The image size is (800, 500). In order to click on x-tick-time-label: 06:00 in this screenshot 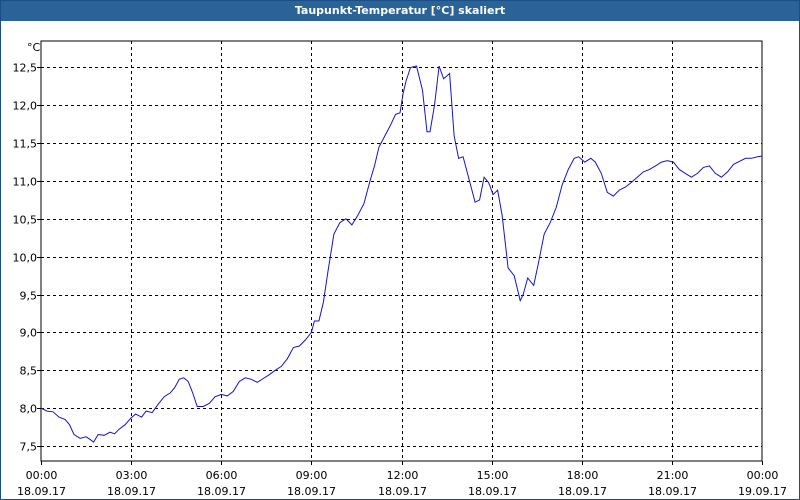, I will do `click(222, 475)`.